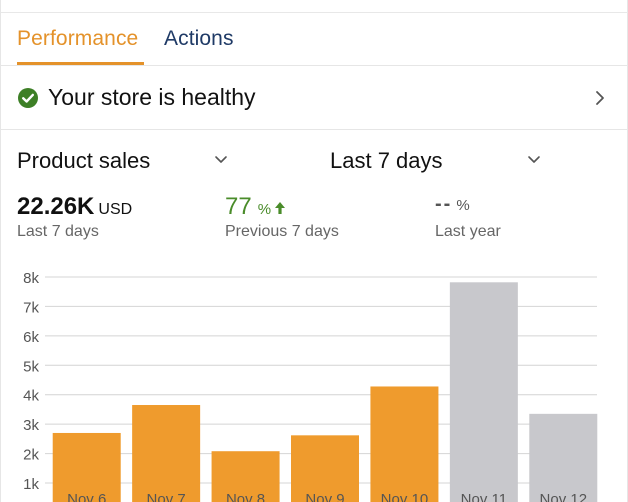 This screenshot has width=628, height=502. Describe the element at coordinates (31, 455) in the screenshot. I see `y-tick-label: 2k` at that location.